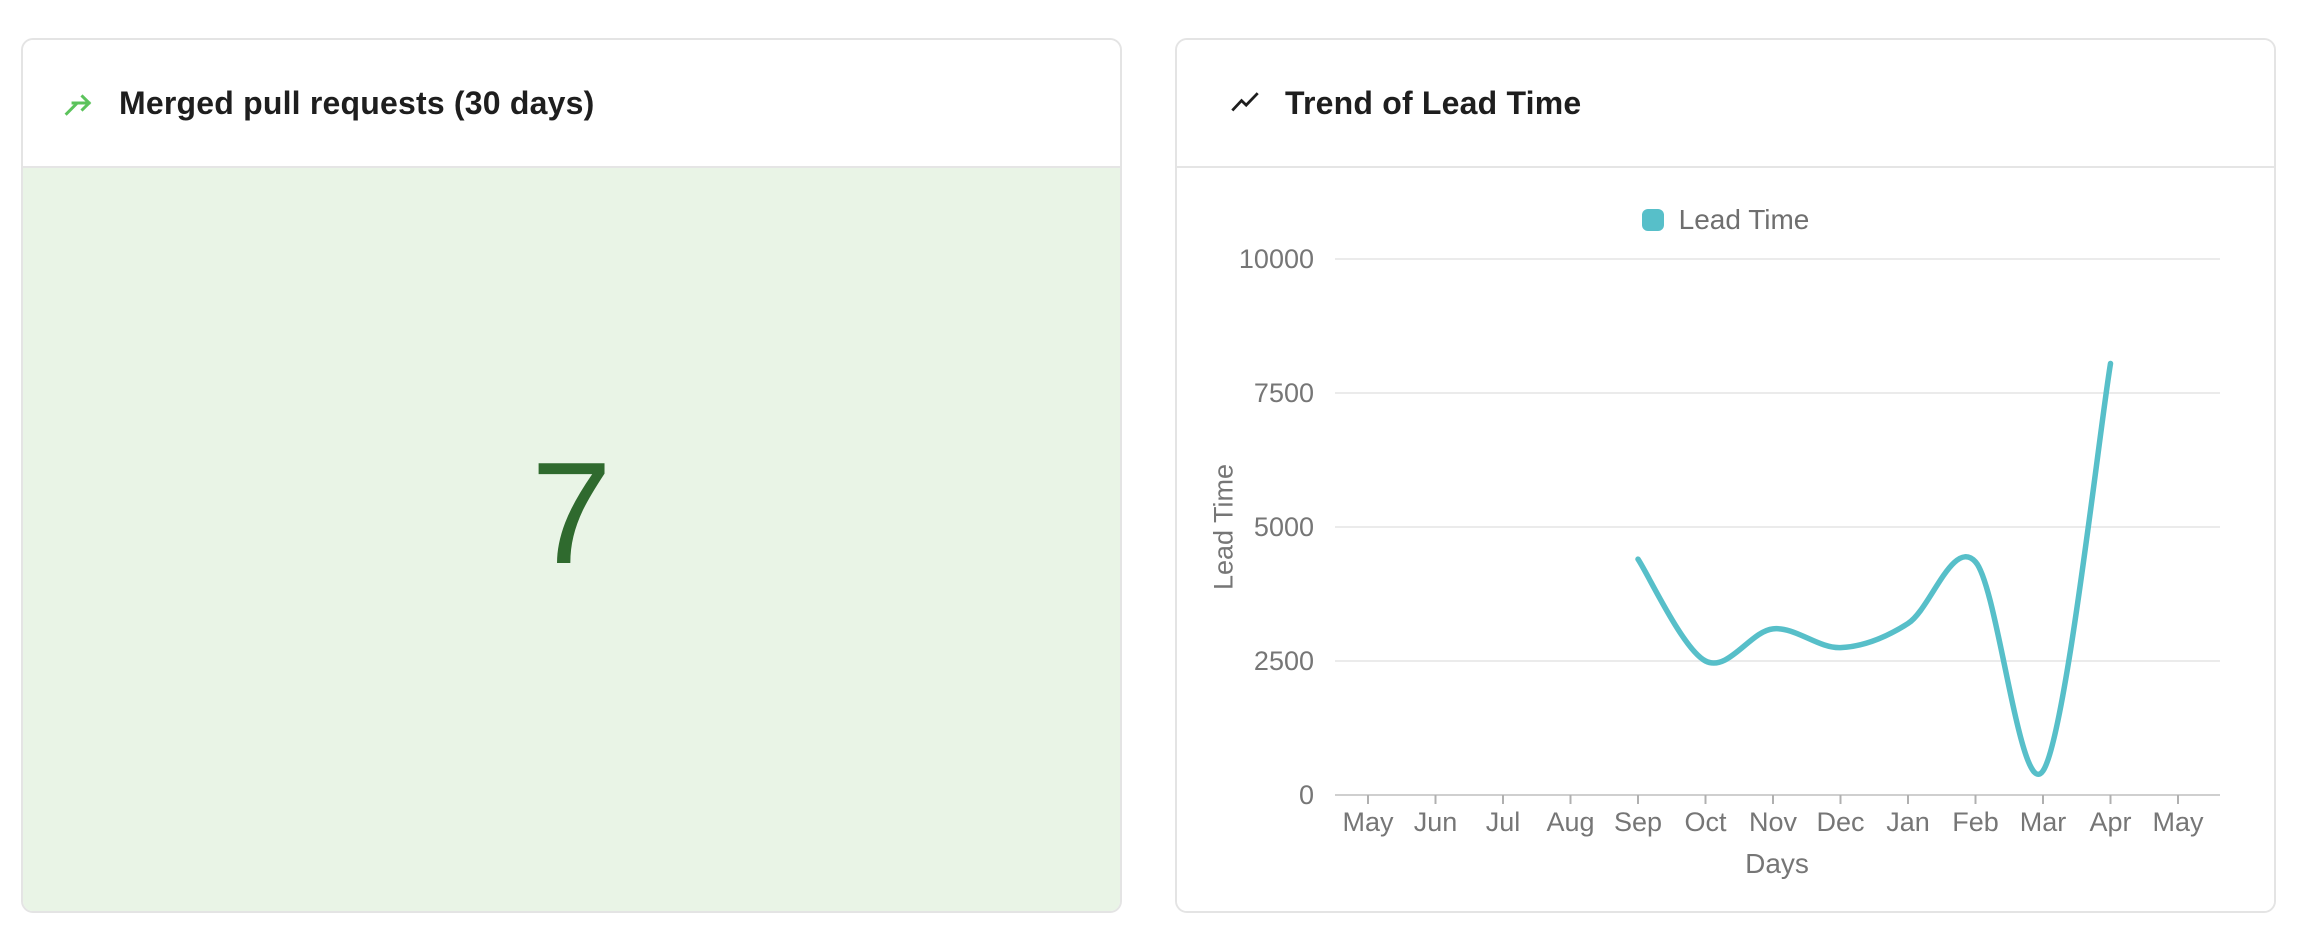  I want to click on svg-text: Mar, so click(2043, 822).